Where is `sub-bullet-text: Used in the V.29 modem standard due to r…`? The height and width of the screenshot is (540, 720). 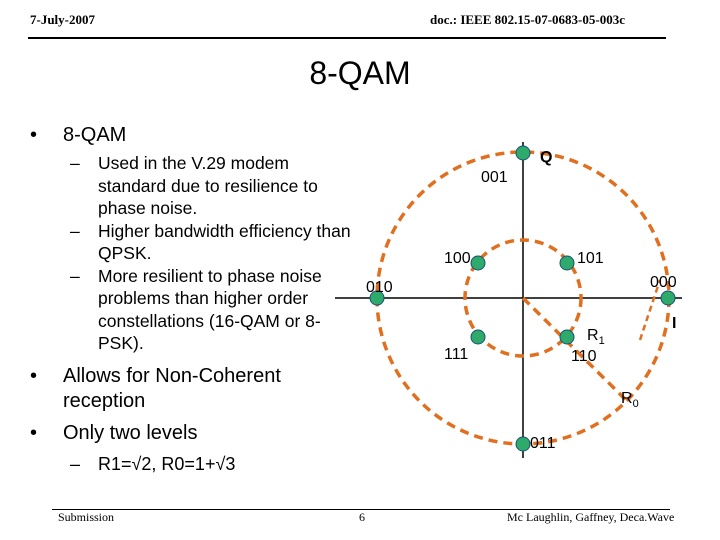 sub-bullet-text: Used in the V.29 modem standard due to r… is located at coordinates (208, 185).